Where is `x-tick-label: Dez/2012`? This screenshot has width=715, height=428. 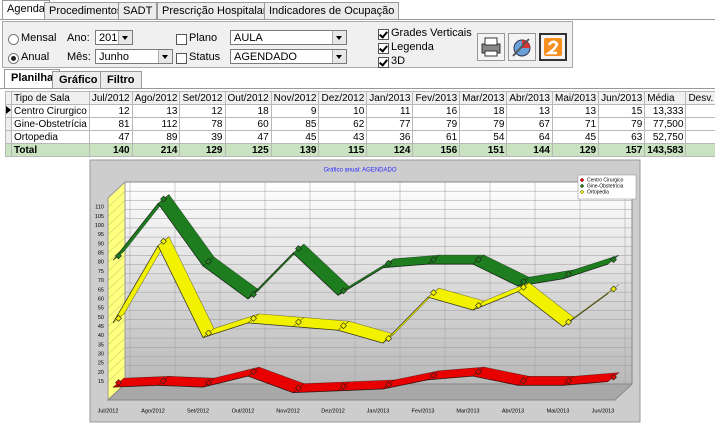 x-tick-label: Dez/2012 is located at coordinates (333, 411).